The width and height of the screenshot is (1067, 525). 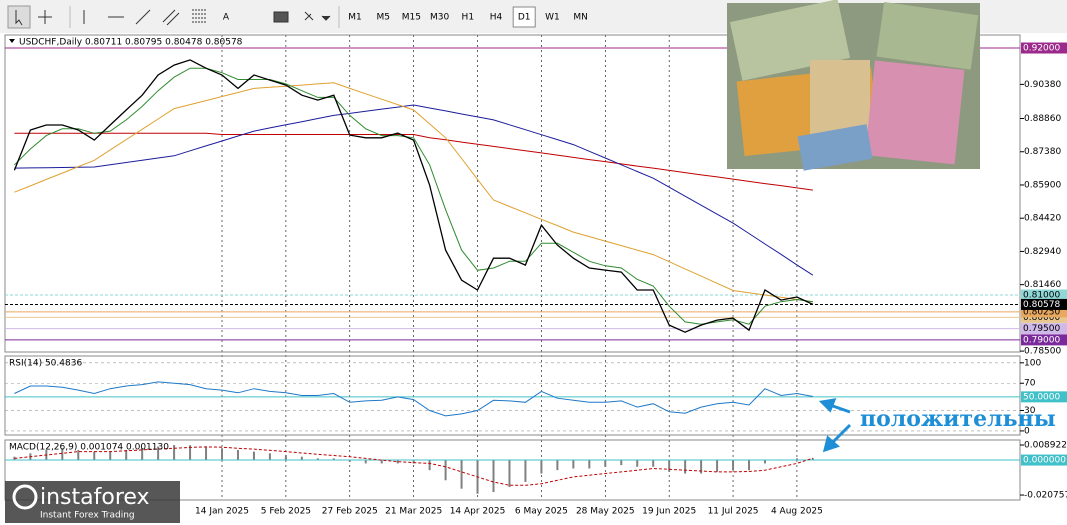 I want to click on level-label: 0.80000, so click(x=1041, y=318).